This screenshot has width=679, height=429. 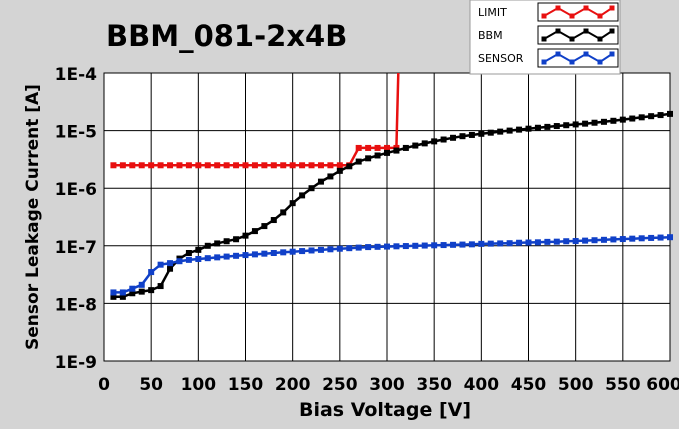 What do you see at coordinates (226, 36) in the screenshot?
I see `chart-title: BBM_081-2x4B` at bounding box center [226, 36].